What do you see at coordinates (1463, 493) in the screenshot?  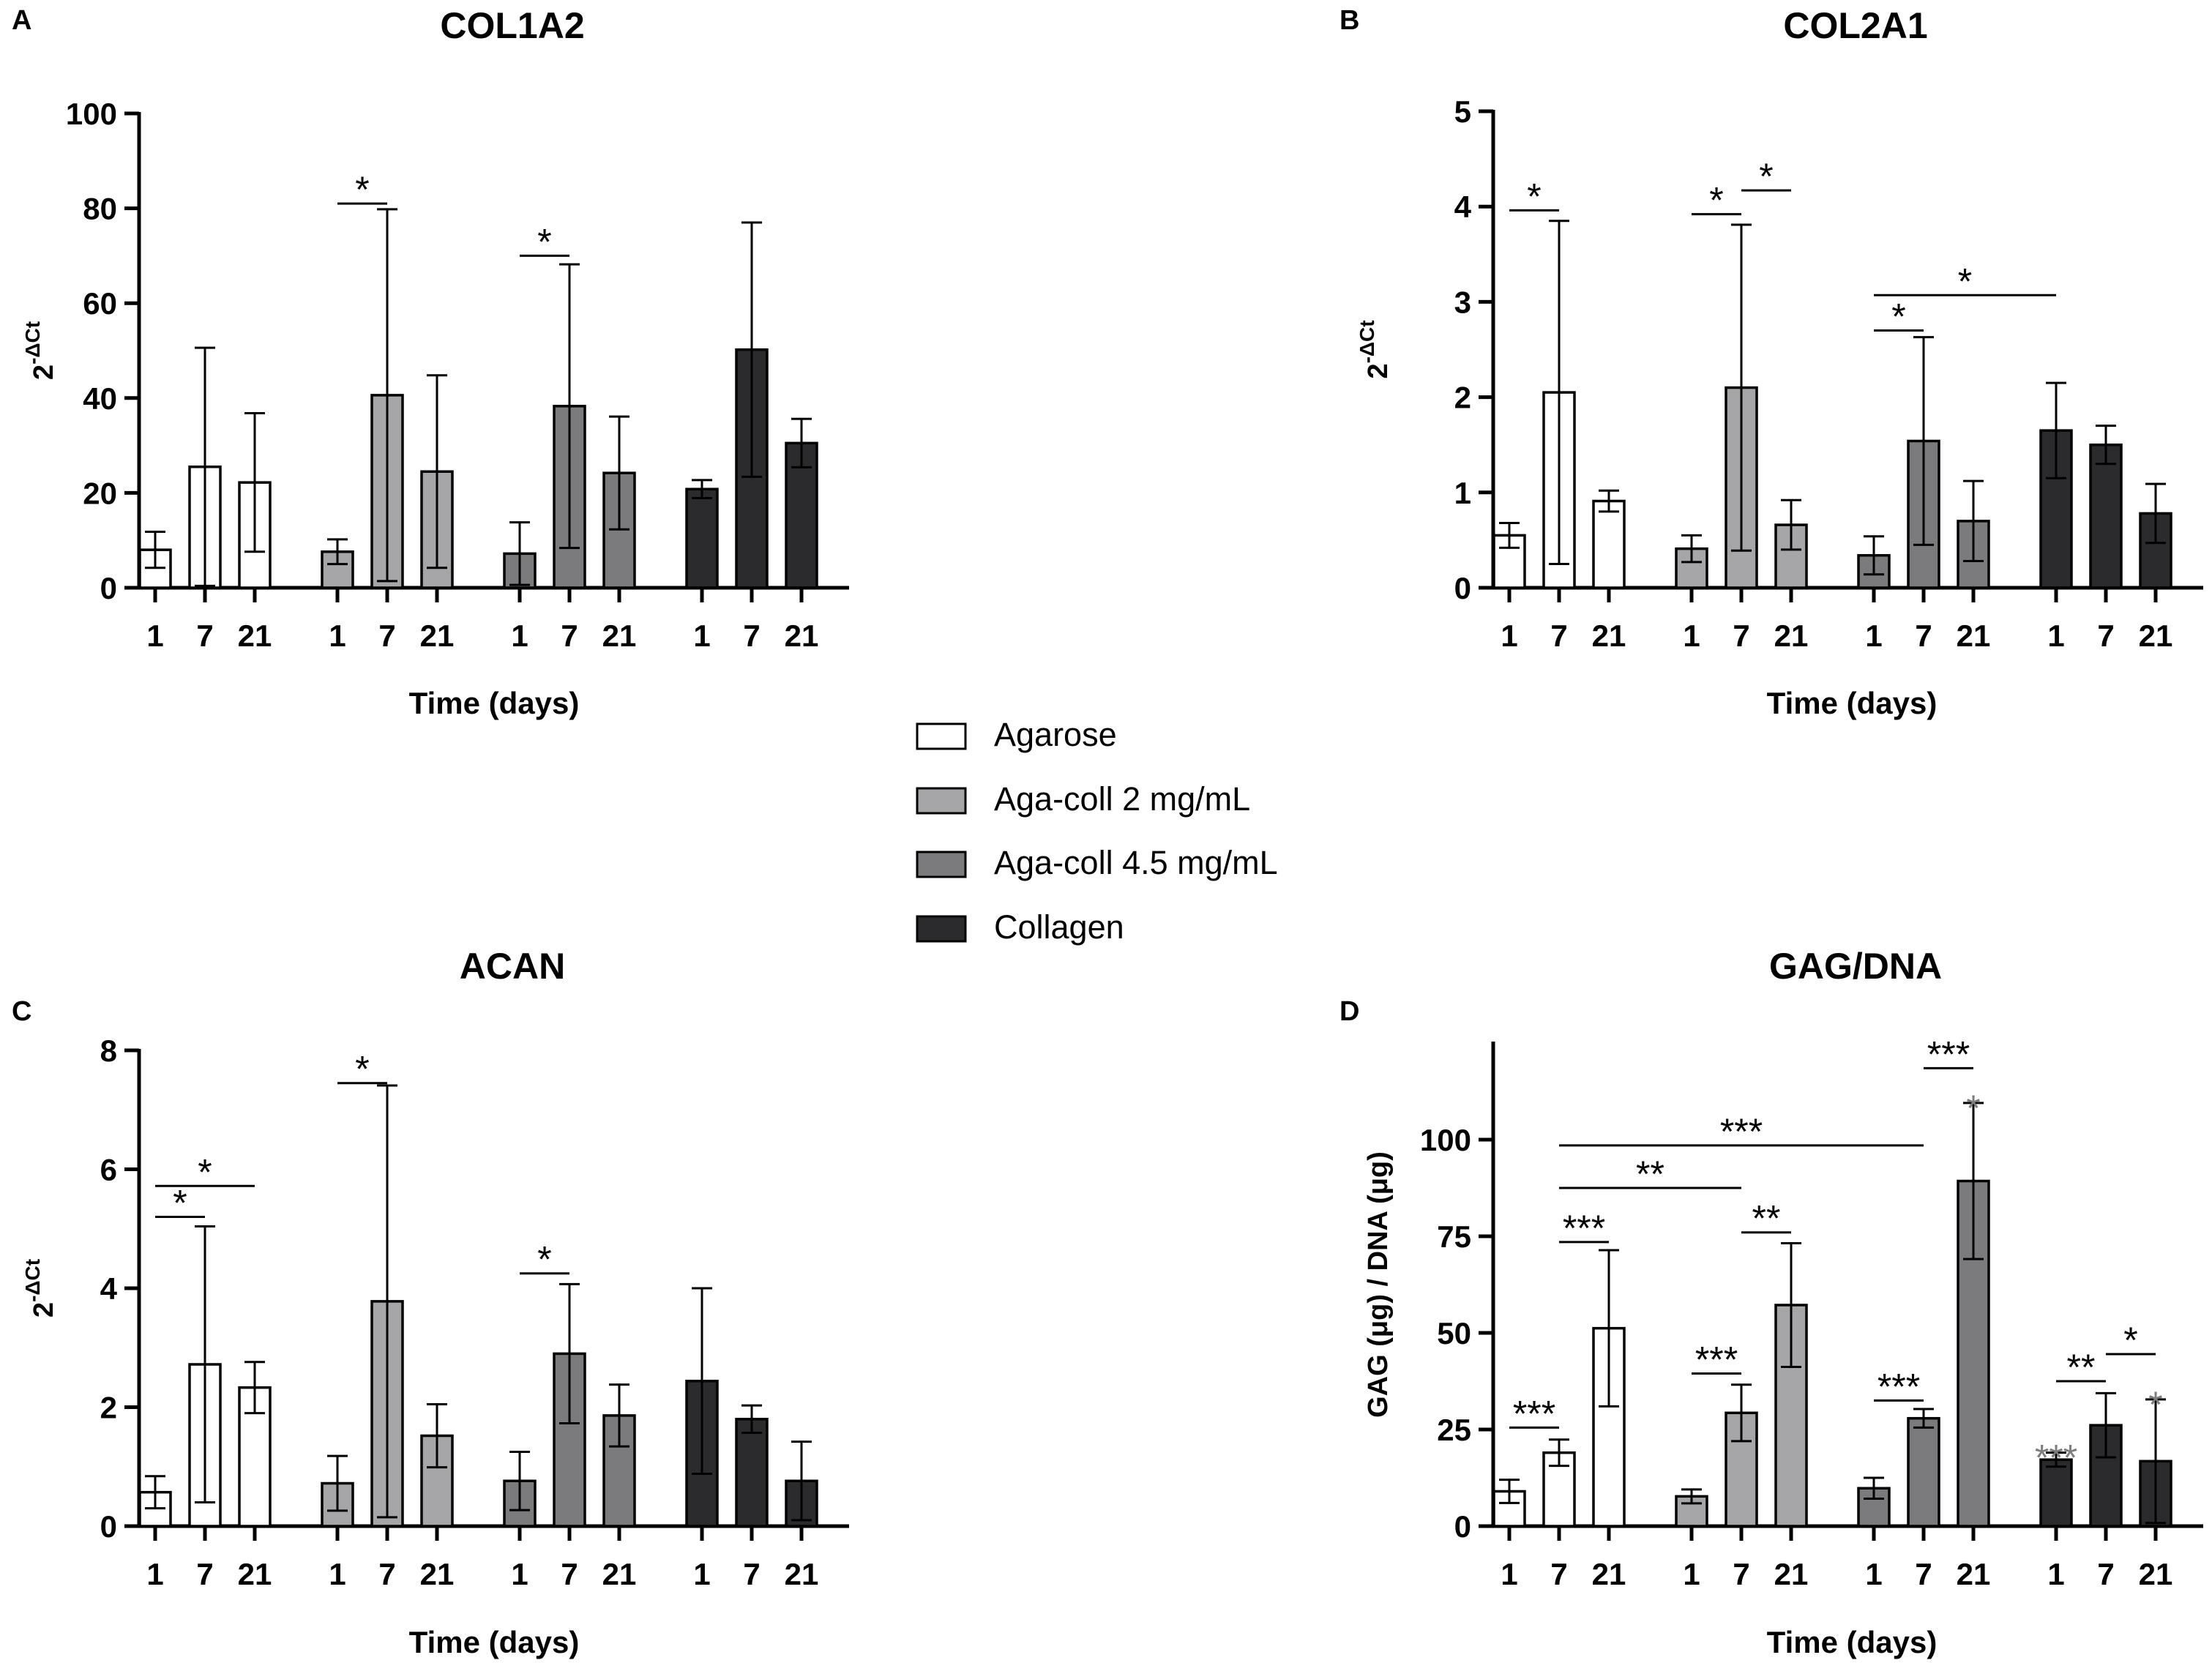 I see `y-tick-label: 1` at bounding box center [1463, 493].